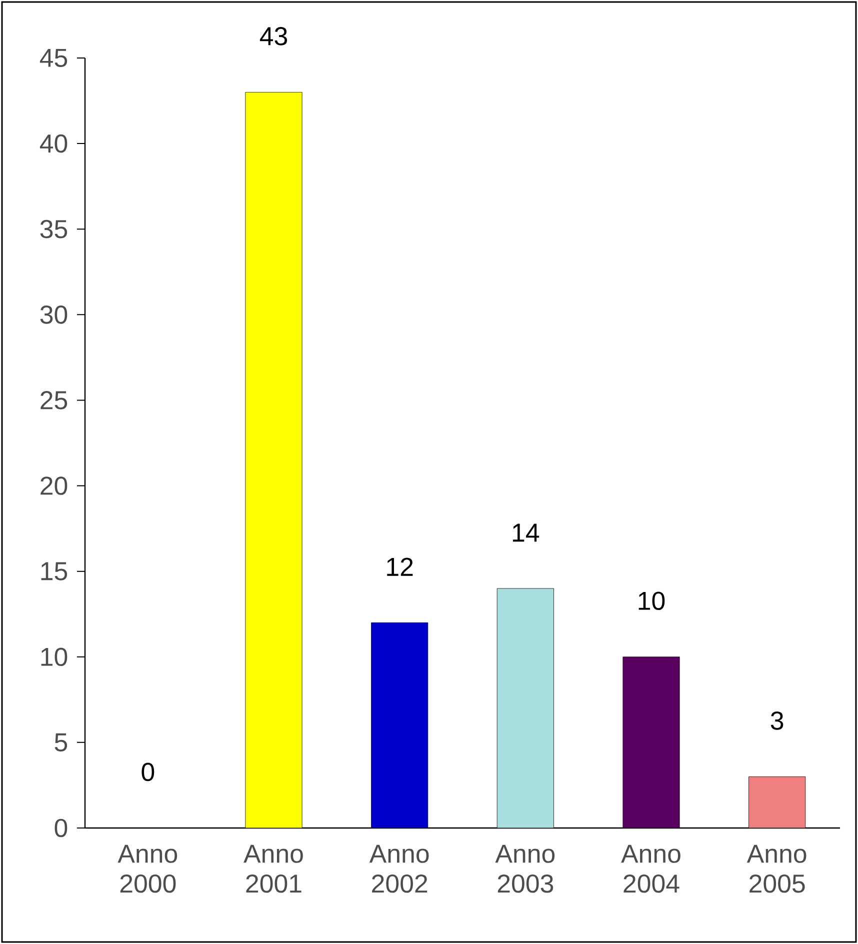  Describe the element at coordinates (525, 868) in the screenshot. I see `x-tick-label: Anno 2003` at that location.